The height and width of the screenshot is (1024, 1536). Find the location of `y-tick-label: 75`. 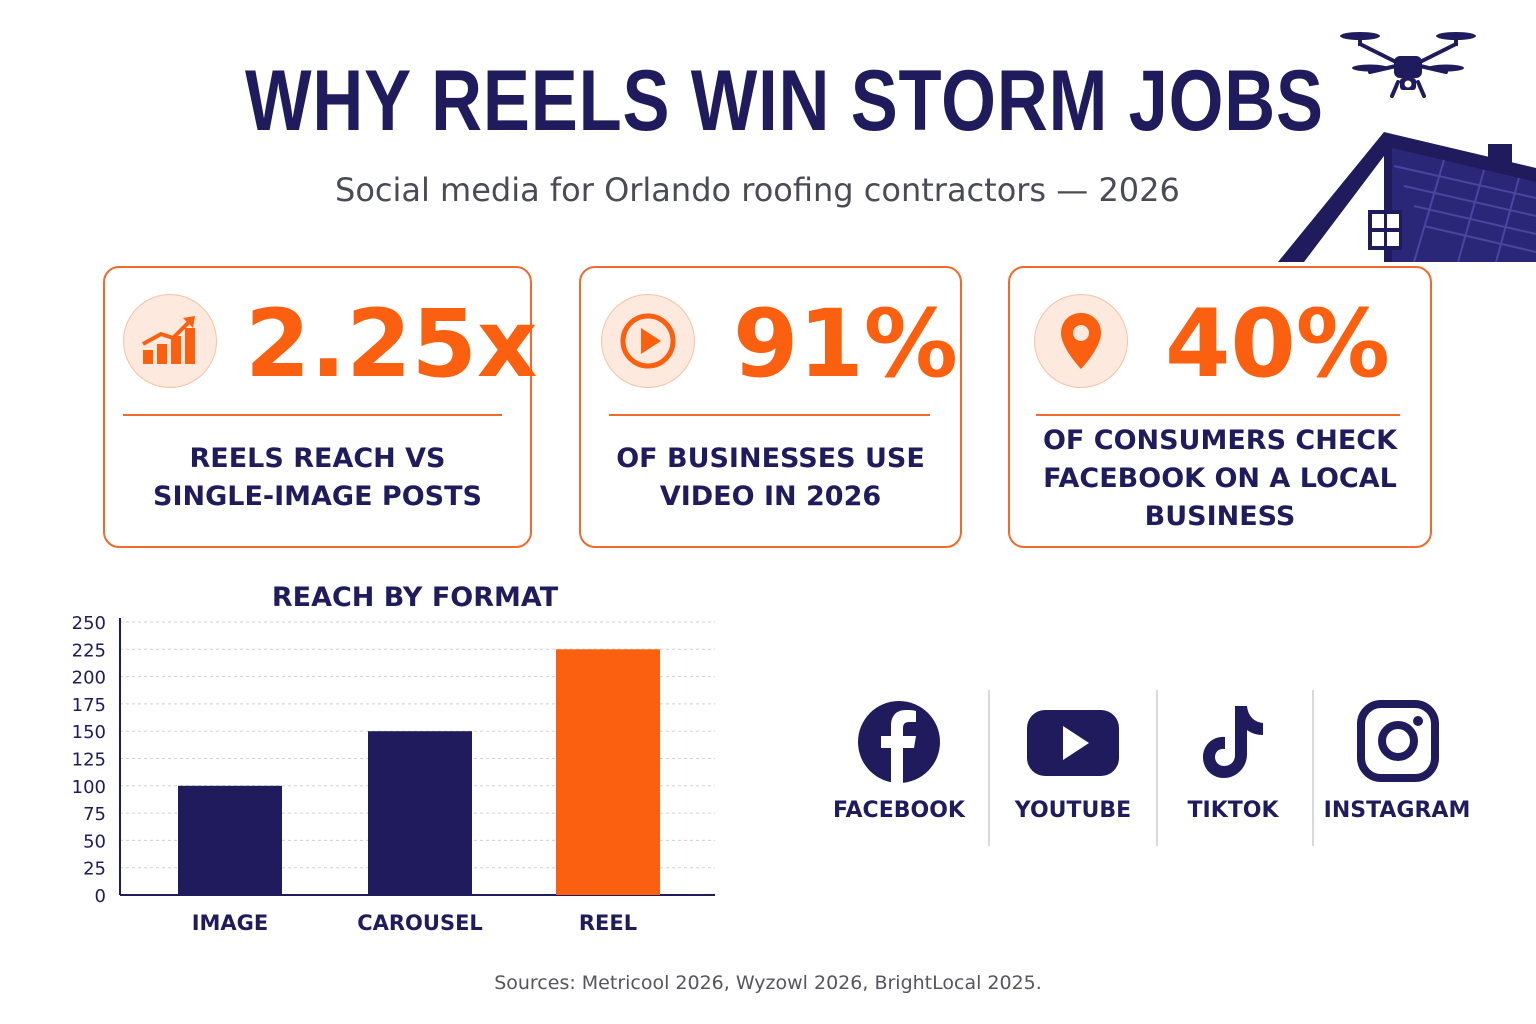

y-tick-label: 75 is located at coordinates (94, 814).